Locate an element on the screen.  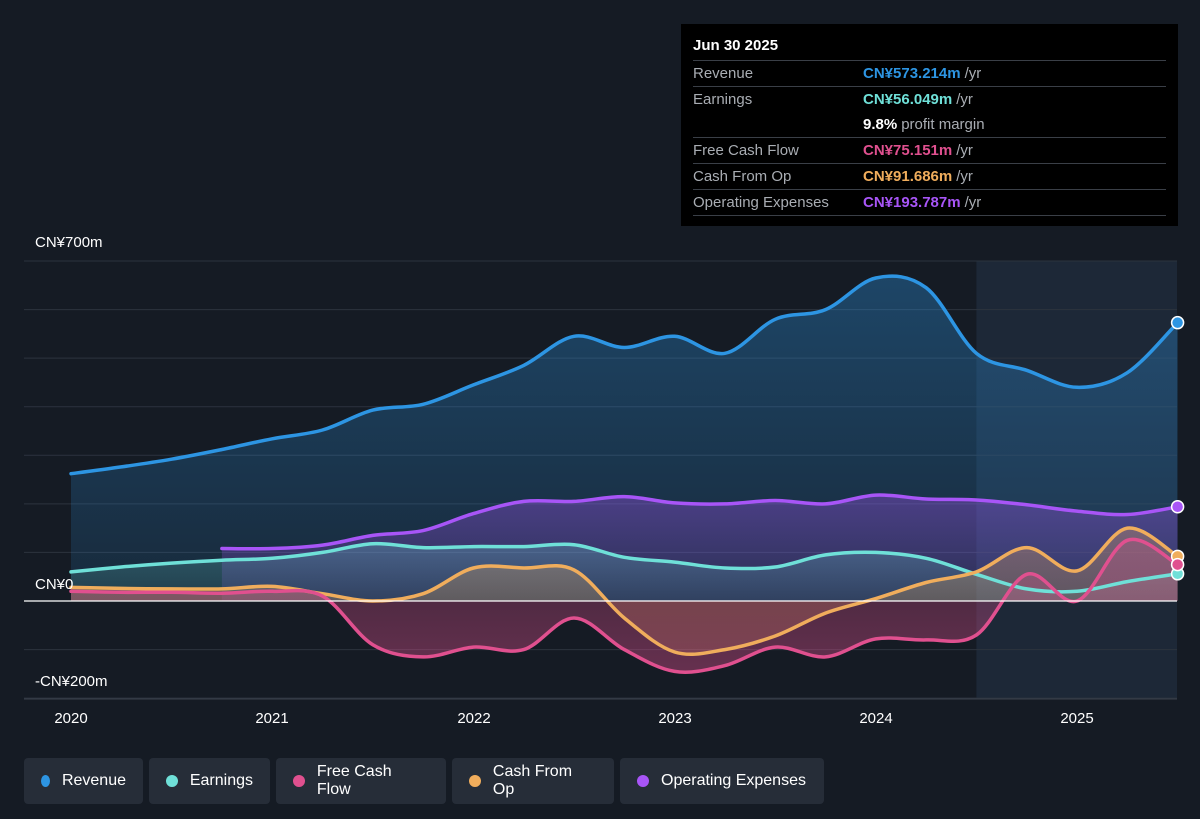
tooltip-label: Free Cash Flow is located at coordinates (746, 150).